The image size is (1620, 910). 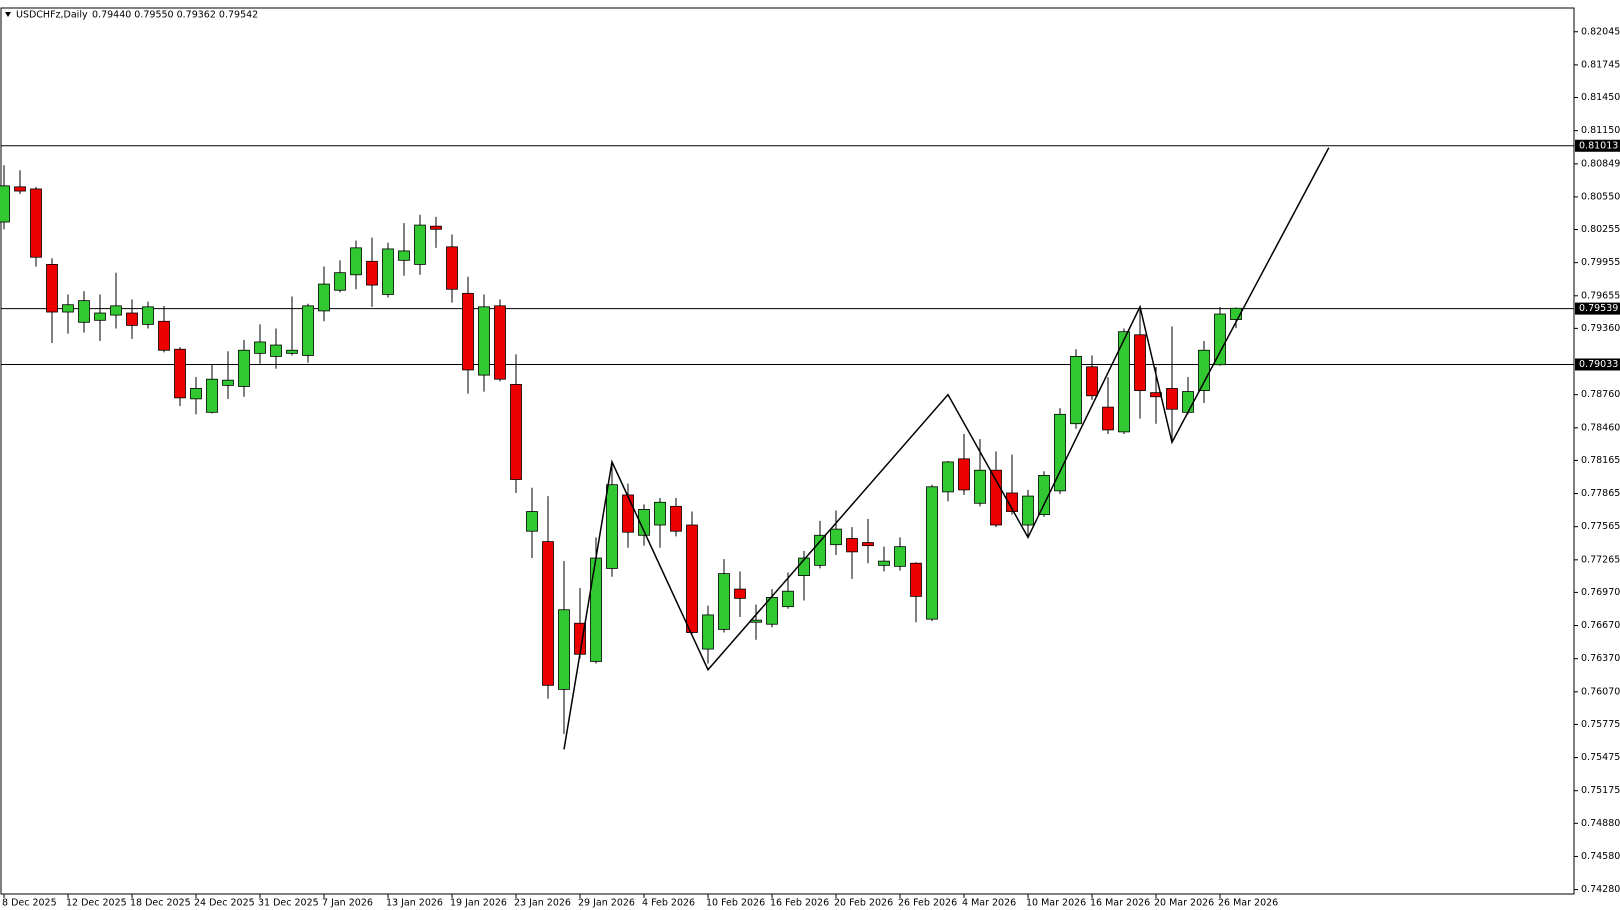 I want to click on y-tick-label: 0.78760, so click(x=1600, y=394).